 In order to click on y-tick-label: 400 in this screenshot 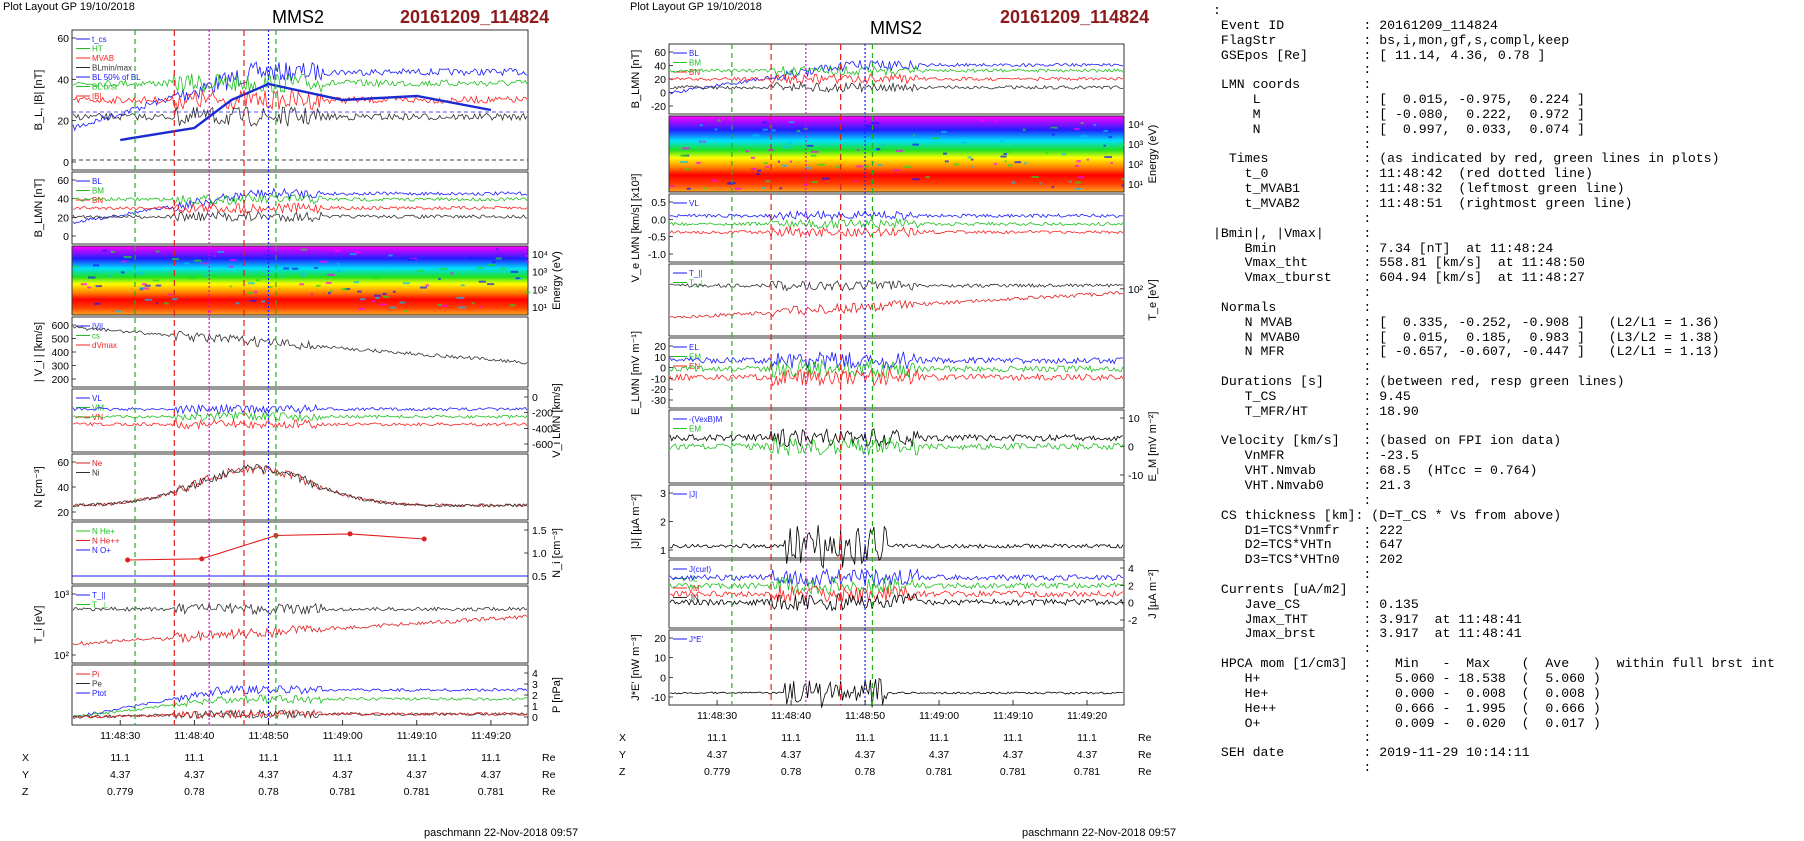, I will do `click(60, 353)`.